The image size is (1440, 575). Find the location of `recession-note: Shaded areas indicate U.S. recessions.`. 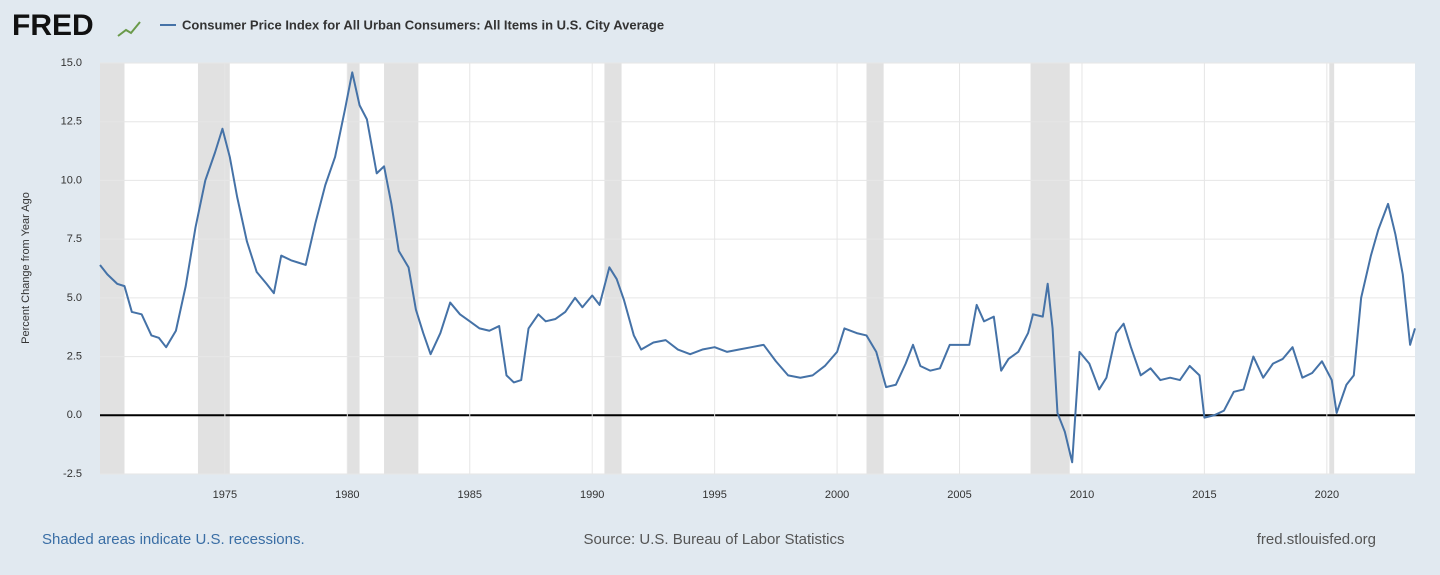

recession-note: Shaded areas indicate U.S. recessions. is located at coordinates (173, 539).